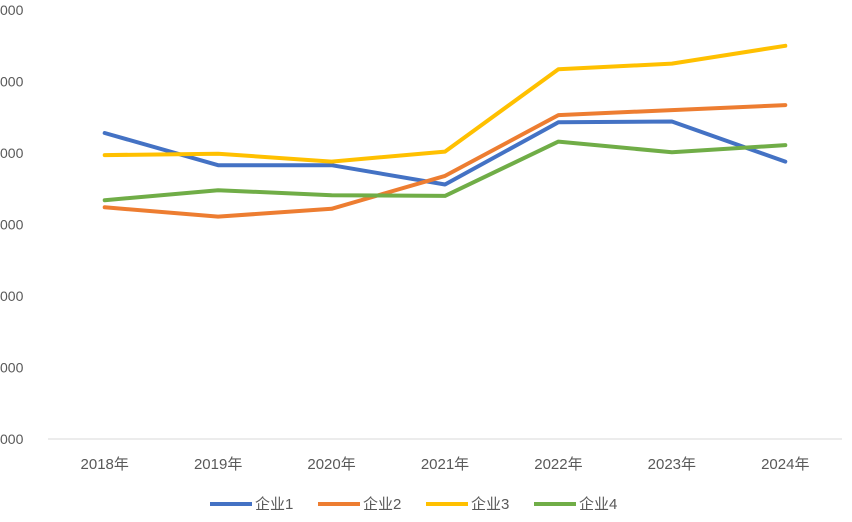 This screenshot has height=522, width=852. I want to click on legend-label-1: 企业1, so click(274, 504).